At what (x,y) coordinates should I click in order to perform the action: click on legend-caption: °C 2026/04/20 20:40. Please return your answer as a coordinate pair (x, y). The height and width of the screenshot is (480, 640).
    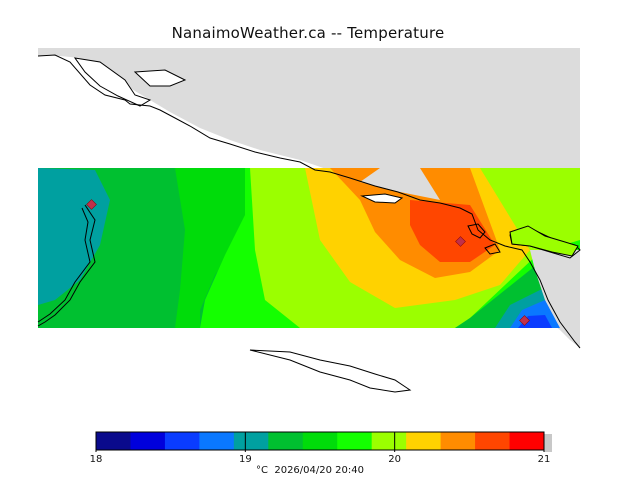
    Looking at the image, I should click on (310, 470).